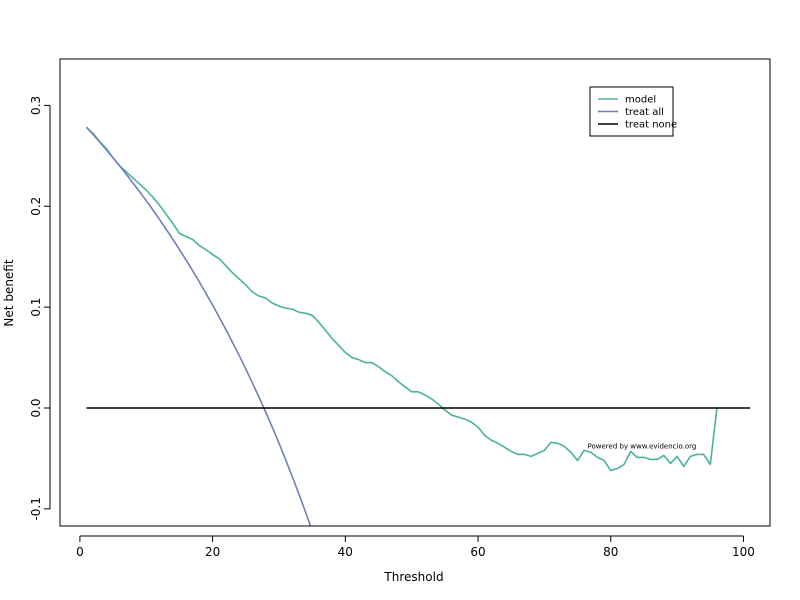  Describe the element at coordinates (415, 547) in the screenshot. I see `x-axis: 0 20 40 60 80 100` at that location.